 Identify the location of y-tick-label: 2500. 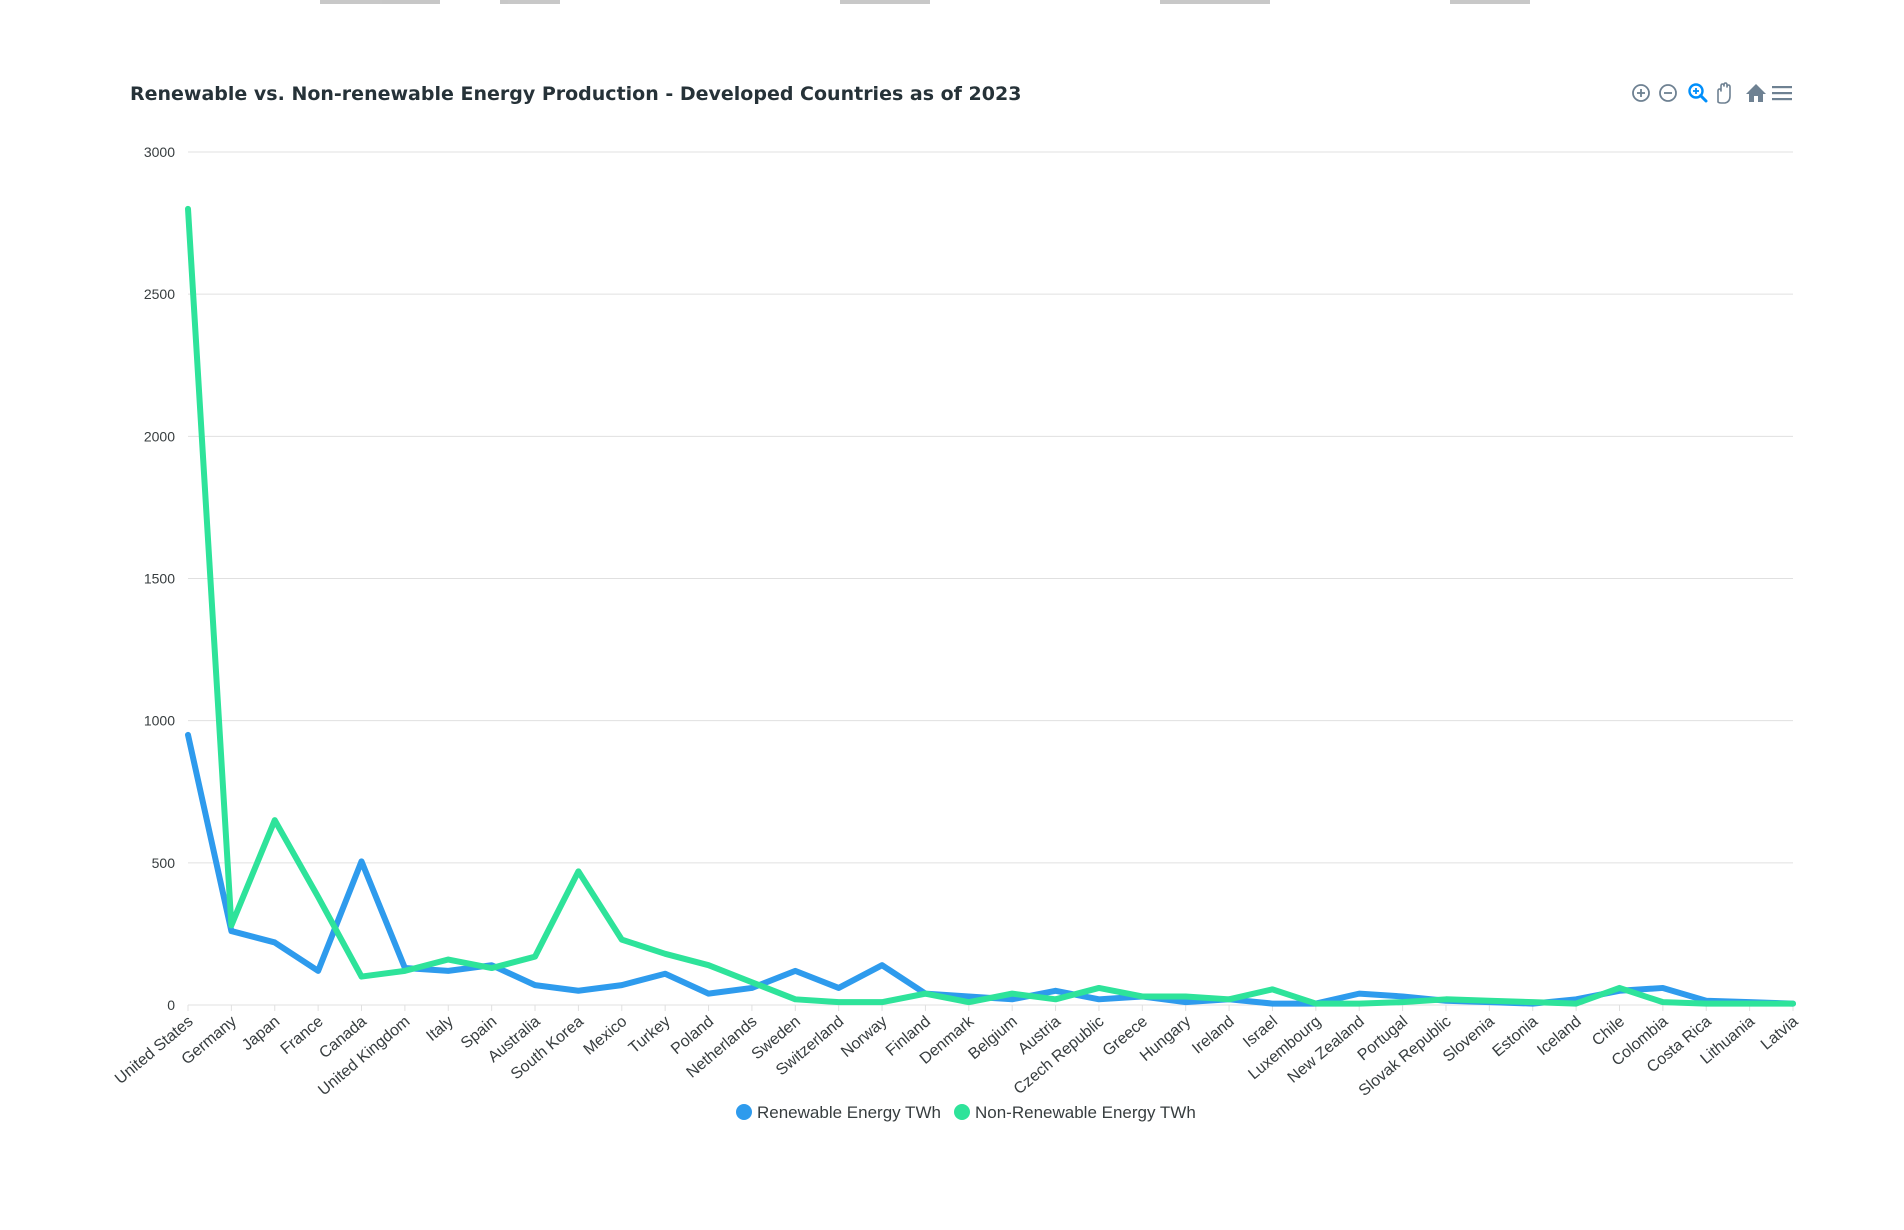
(159, 294).